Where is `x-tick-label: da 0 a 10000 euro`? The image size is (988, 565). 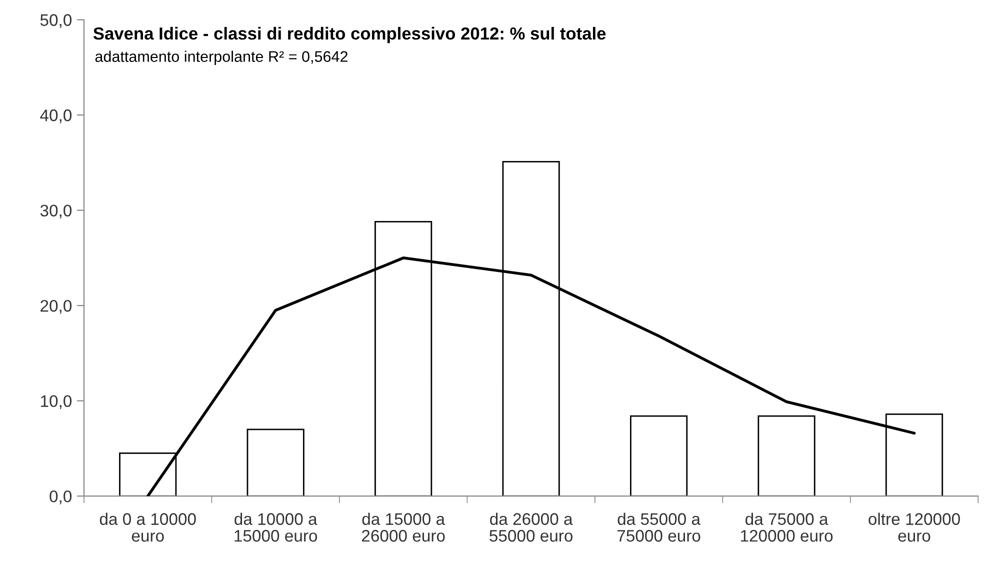
x-tick-label: da 0 a 10000 euro is located at coordinates (148, 527).